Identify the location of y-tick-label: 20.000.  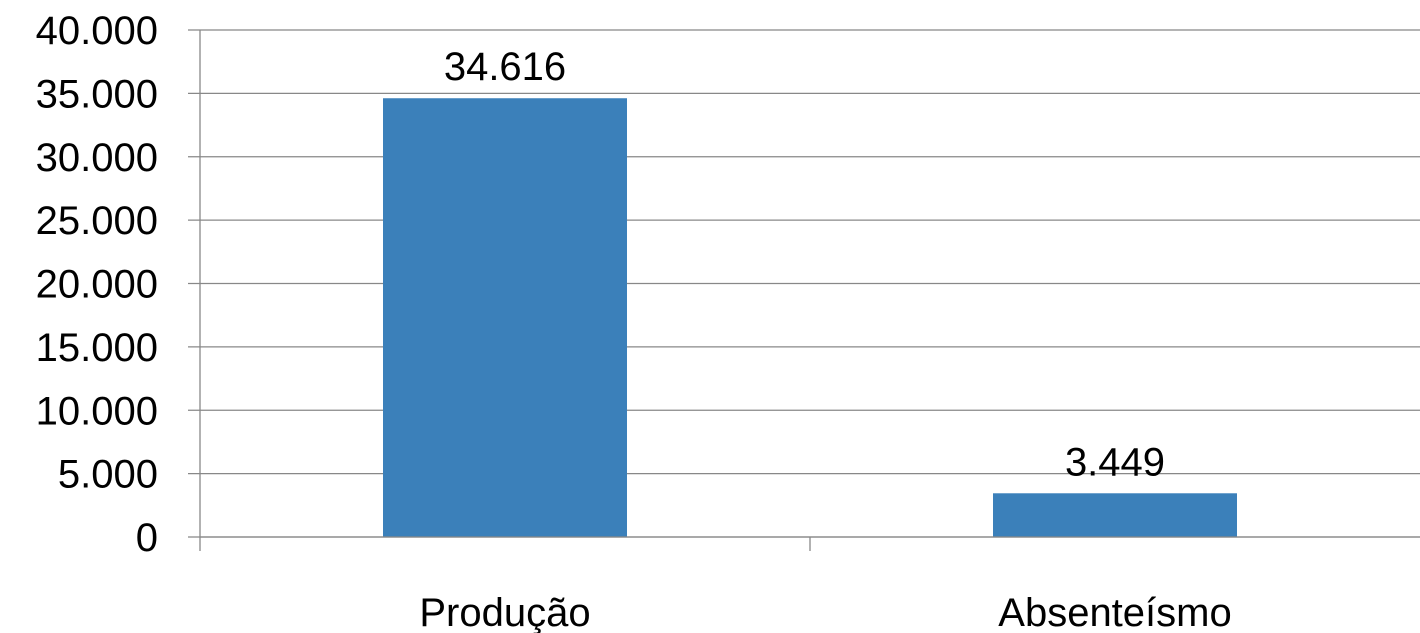
(97, 285).